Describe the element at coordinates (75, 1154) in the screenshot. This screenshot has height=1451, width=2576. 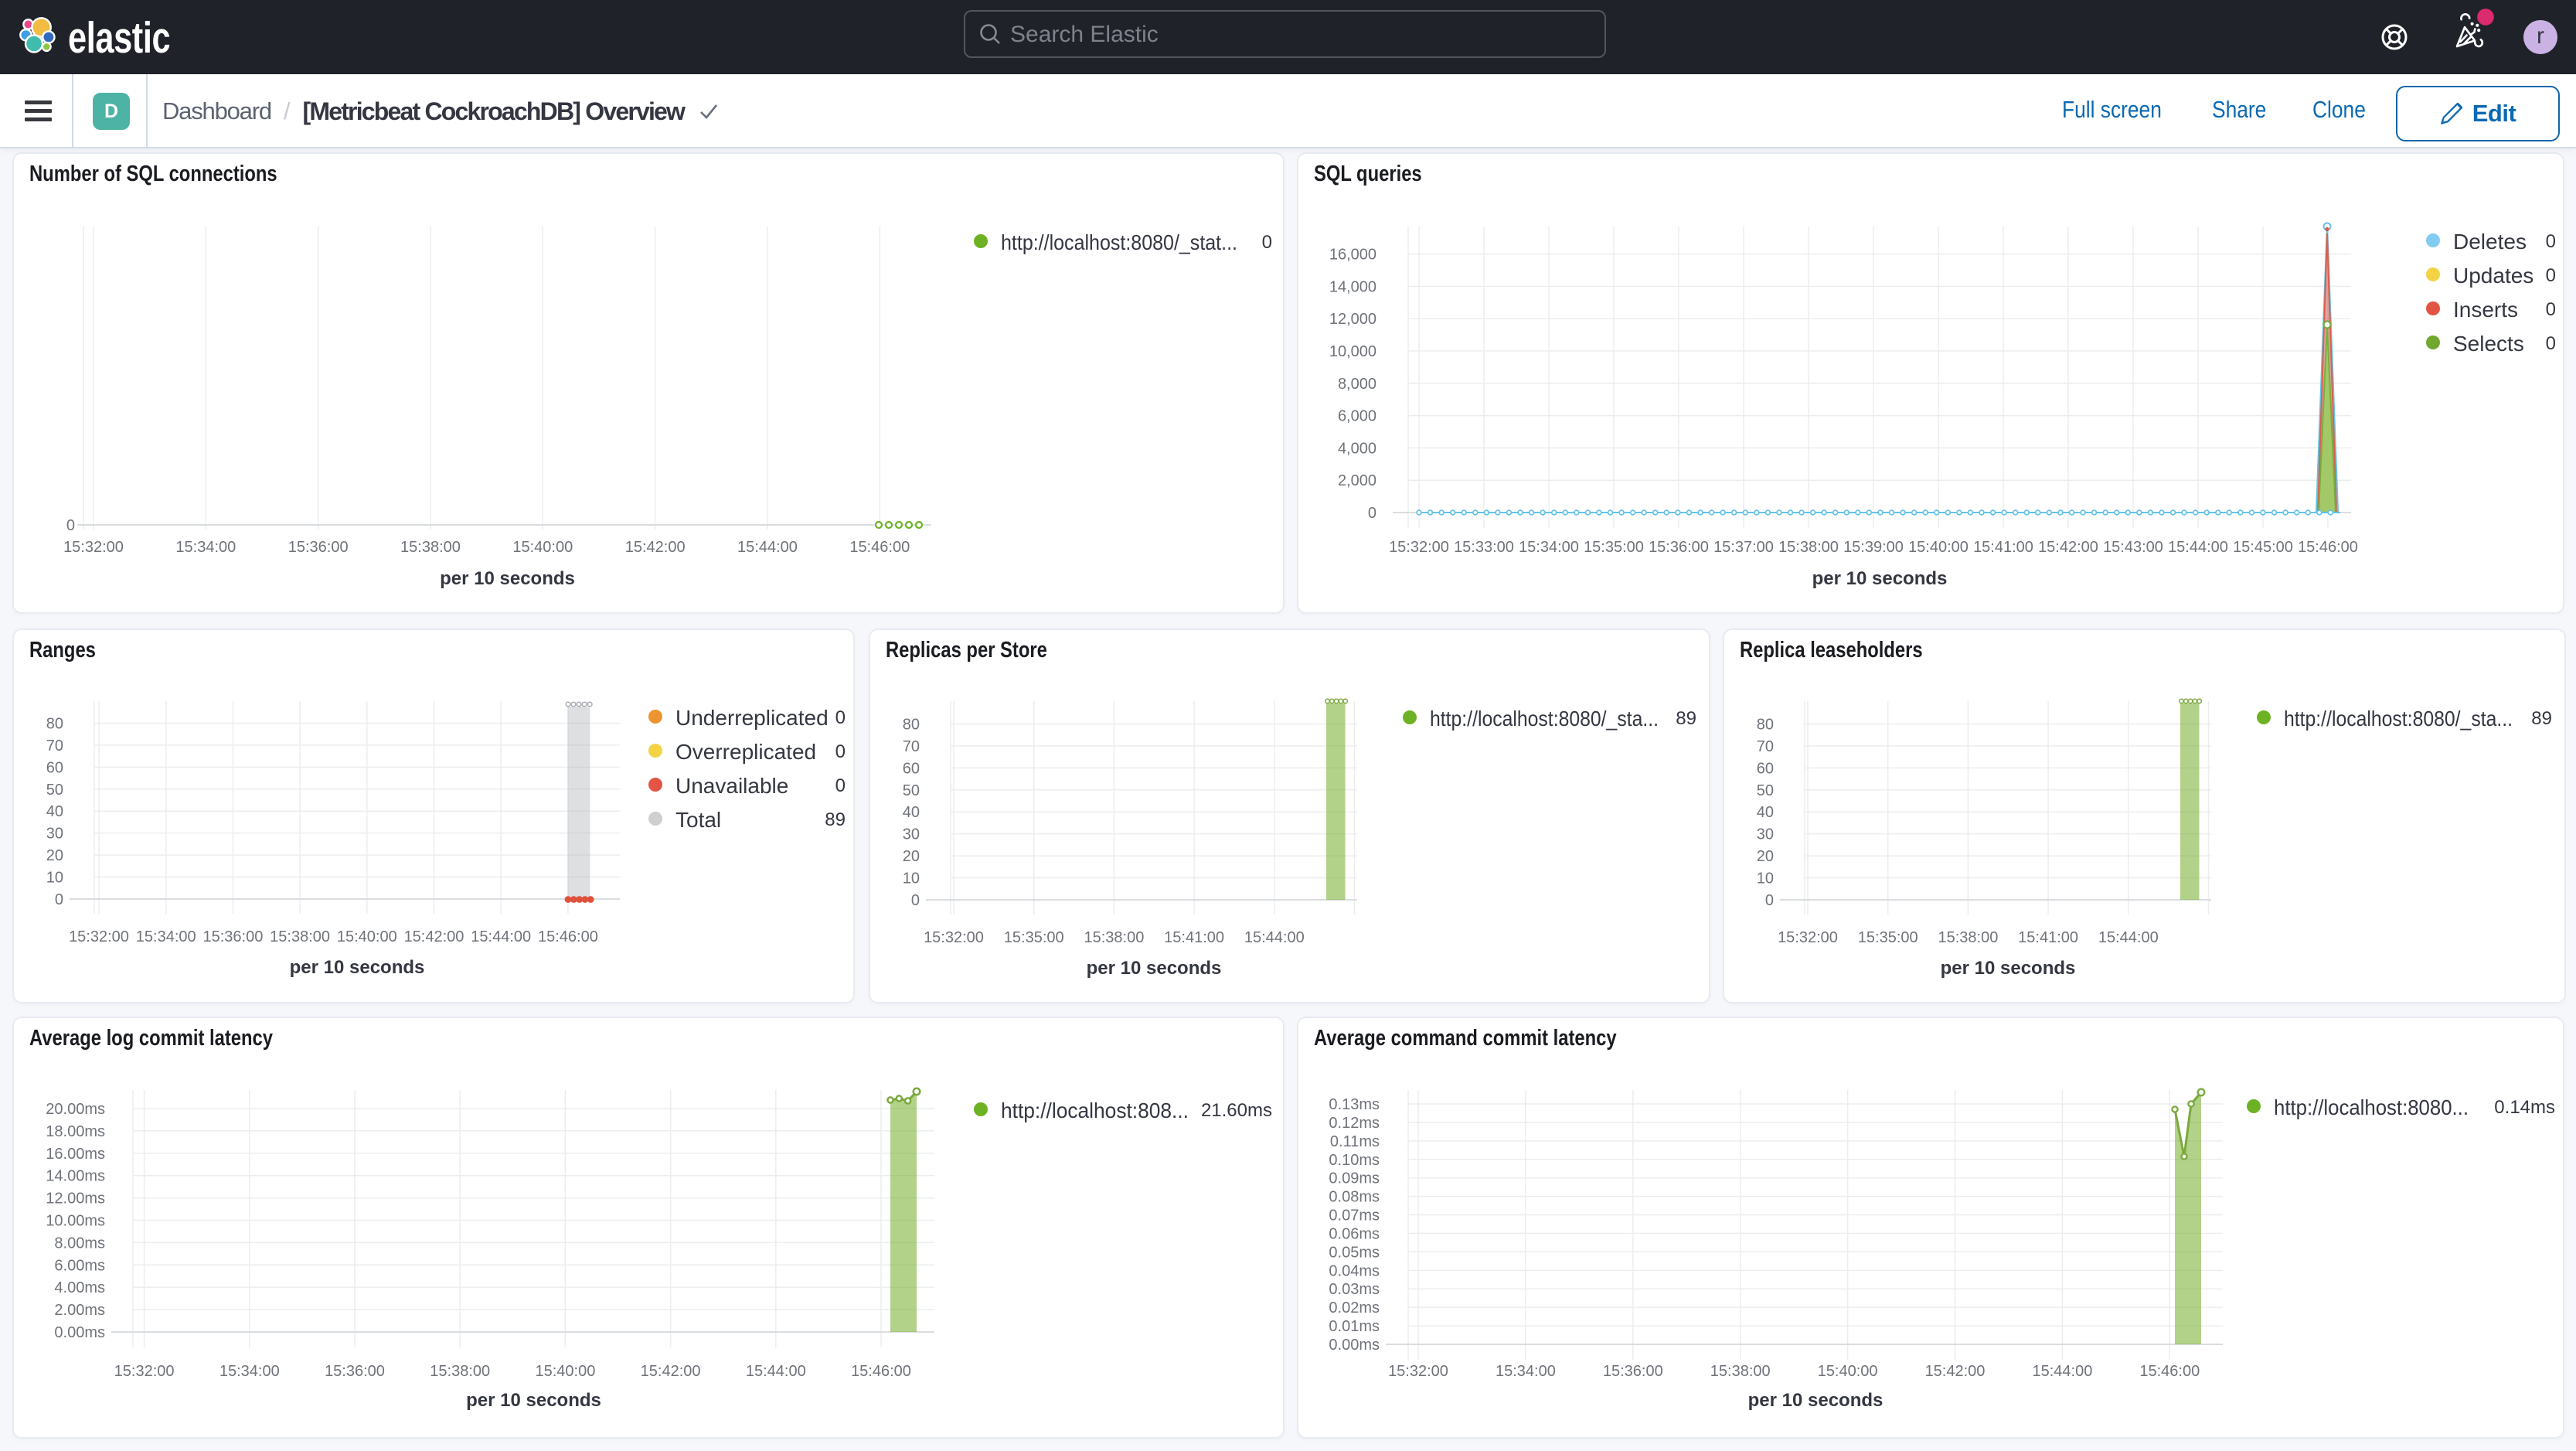
I see `svg-text: 16.00ms` at that location.